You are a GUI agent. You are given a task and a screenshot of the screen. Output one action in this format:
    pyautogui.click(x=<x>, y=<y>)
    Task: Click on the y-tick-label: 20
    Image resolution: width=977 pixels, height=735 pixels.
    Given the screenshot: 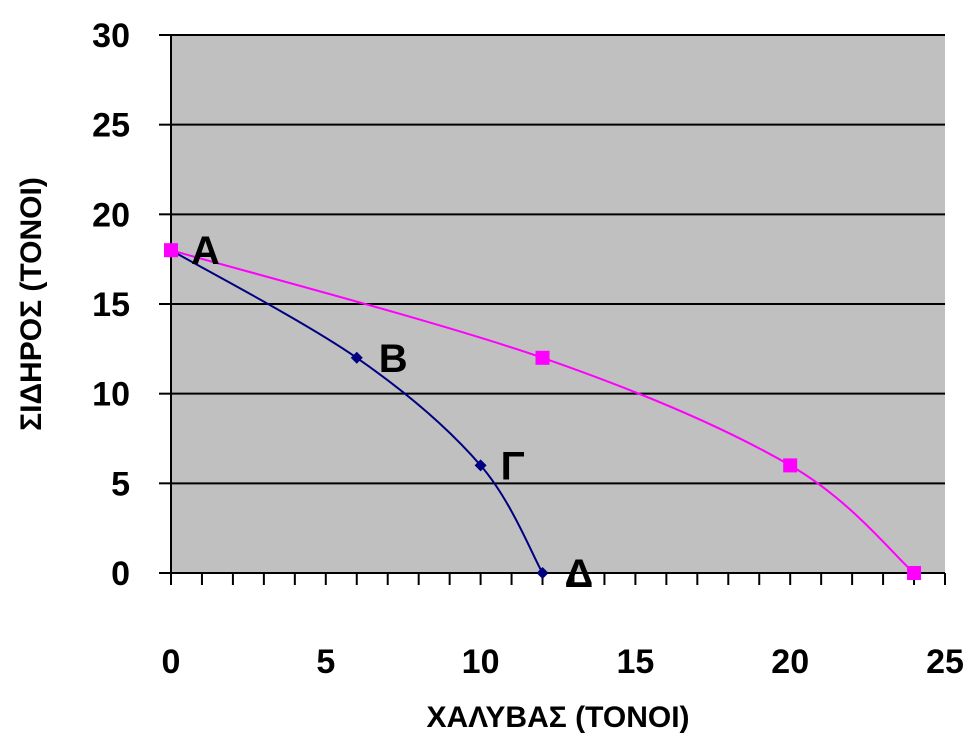 What is the action you would take?
    pyautogui.click(x=111, y=215)
    